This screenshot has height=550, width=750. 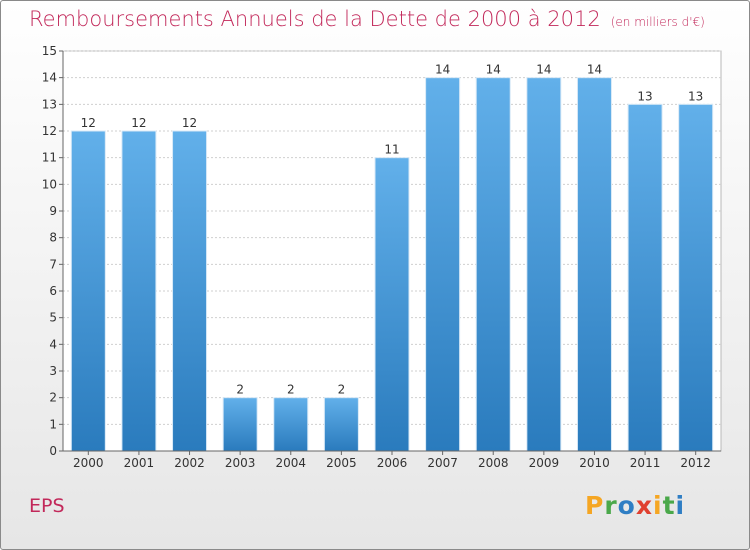 What do you see at coordinates (189, 463) in the screenshot?
I see `x-tick-label: 2002` at bounding box center [189, 463].